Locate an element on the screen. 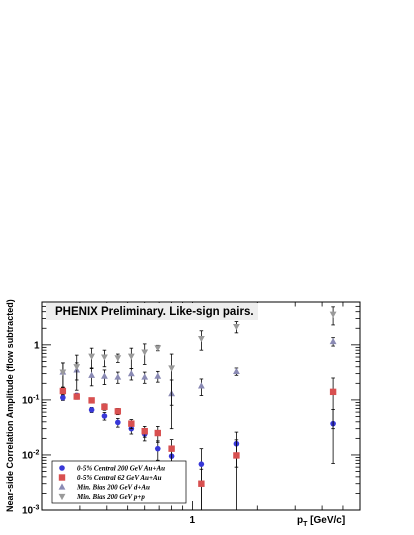 The width and height of the screenshot is (414, 535). chart-title: PHENIX Preliminary. Like-sign pairs. is located at coordinates (154, 312).